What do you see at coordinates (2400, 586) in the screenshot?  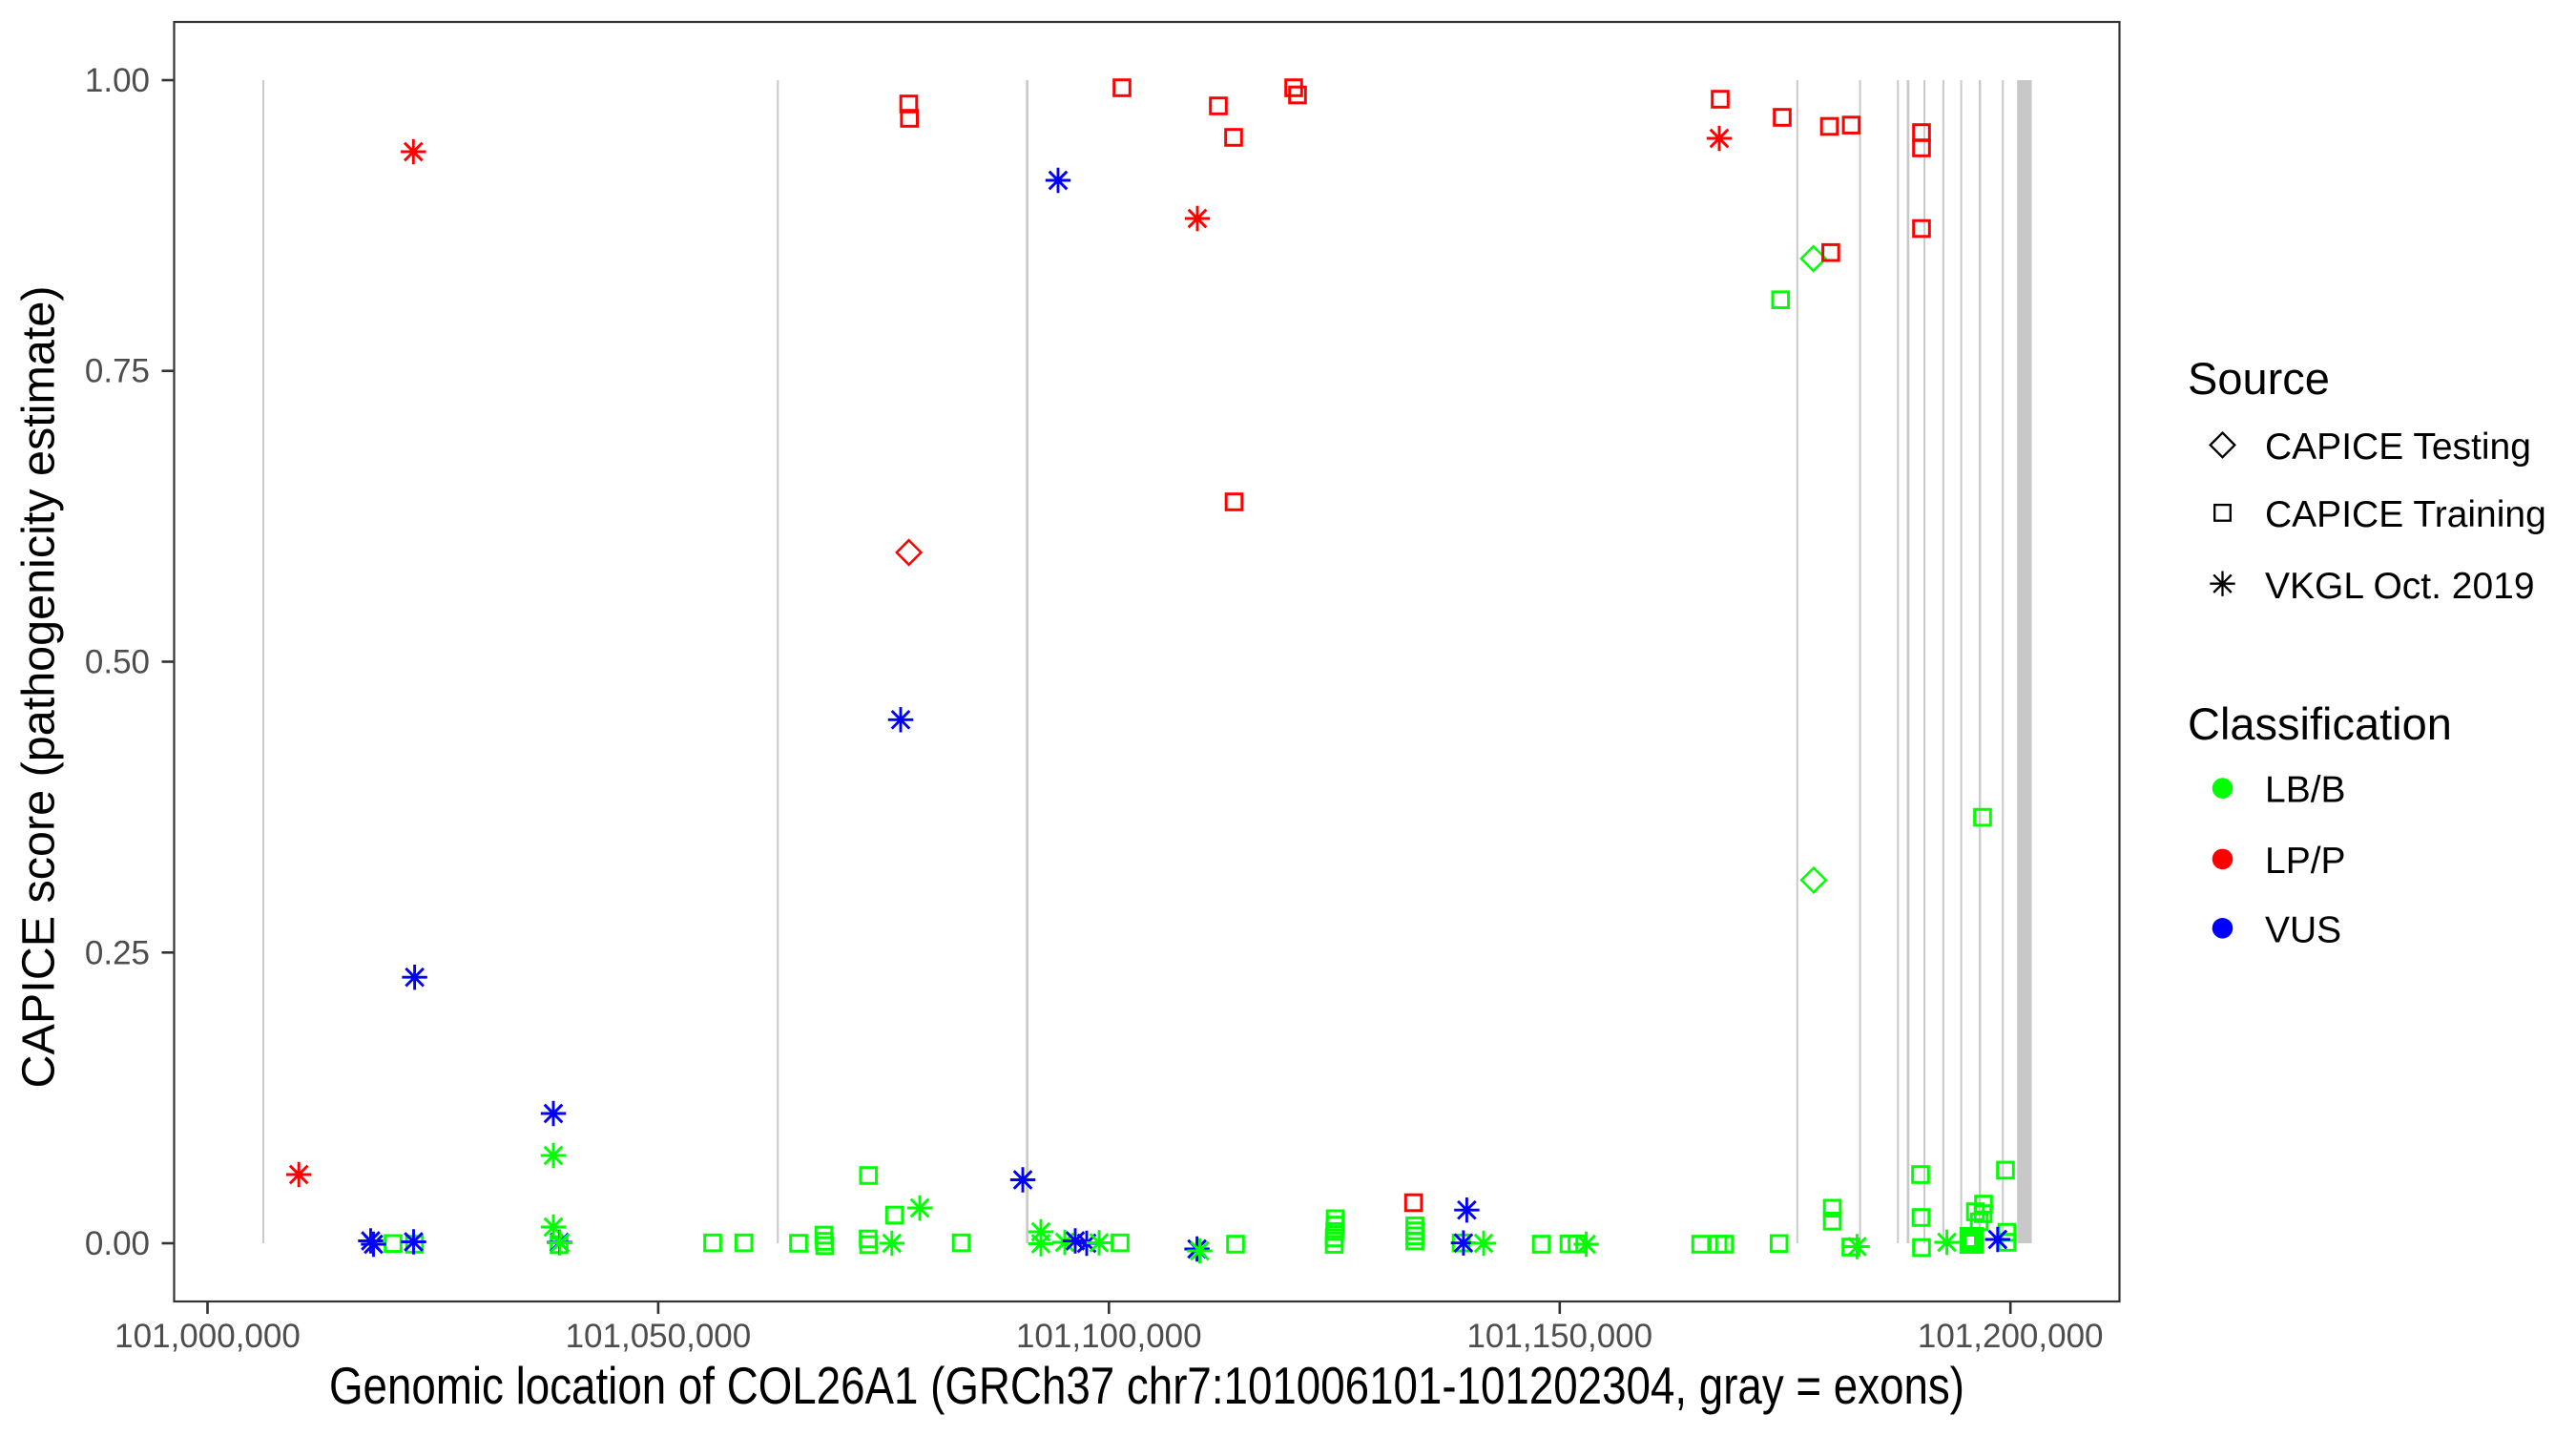 I see `svg-text: VKGL Oct. 2019` at bounding box center [2400, 586].